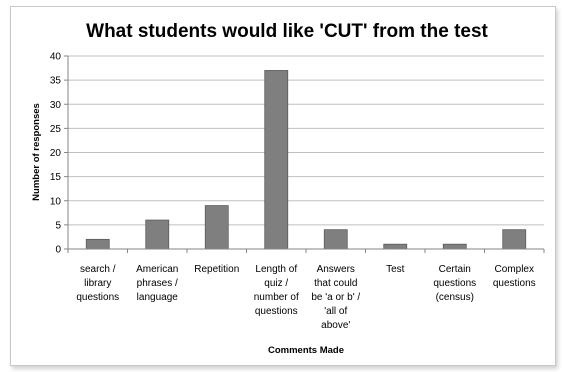 This screenshot has width=564, height=372. I want to click on y-tick-label: 25, so click(56, 129).